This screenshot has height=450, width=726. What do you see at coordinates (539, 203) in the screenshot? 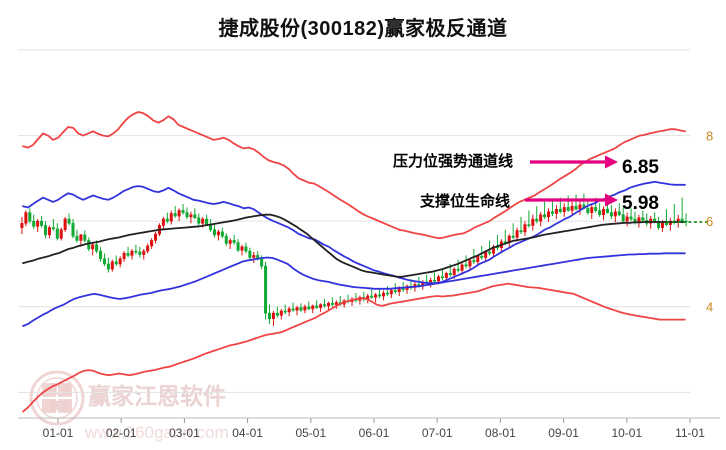
I see `annotation-support: 支撑位生命线 5.98` at bounding box center [539, 203].